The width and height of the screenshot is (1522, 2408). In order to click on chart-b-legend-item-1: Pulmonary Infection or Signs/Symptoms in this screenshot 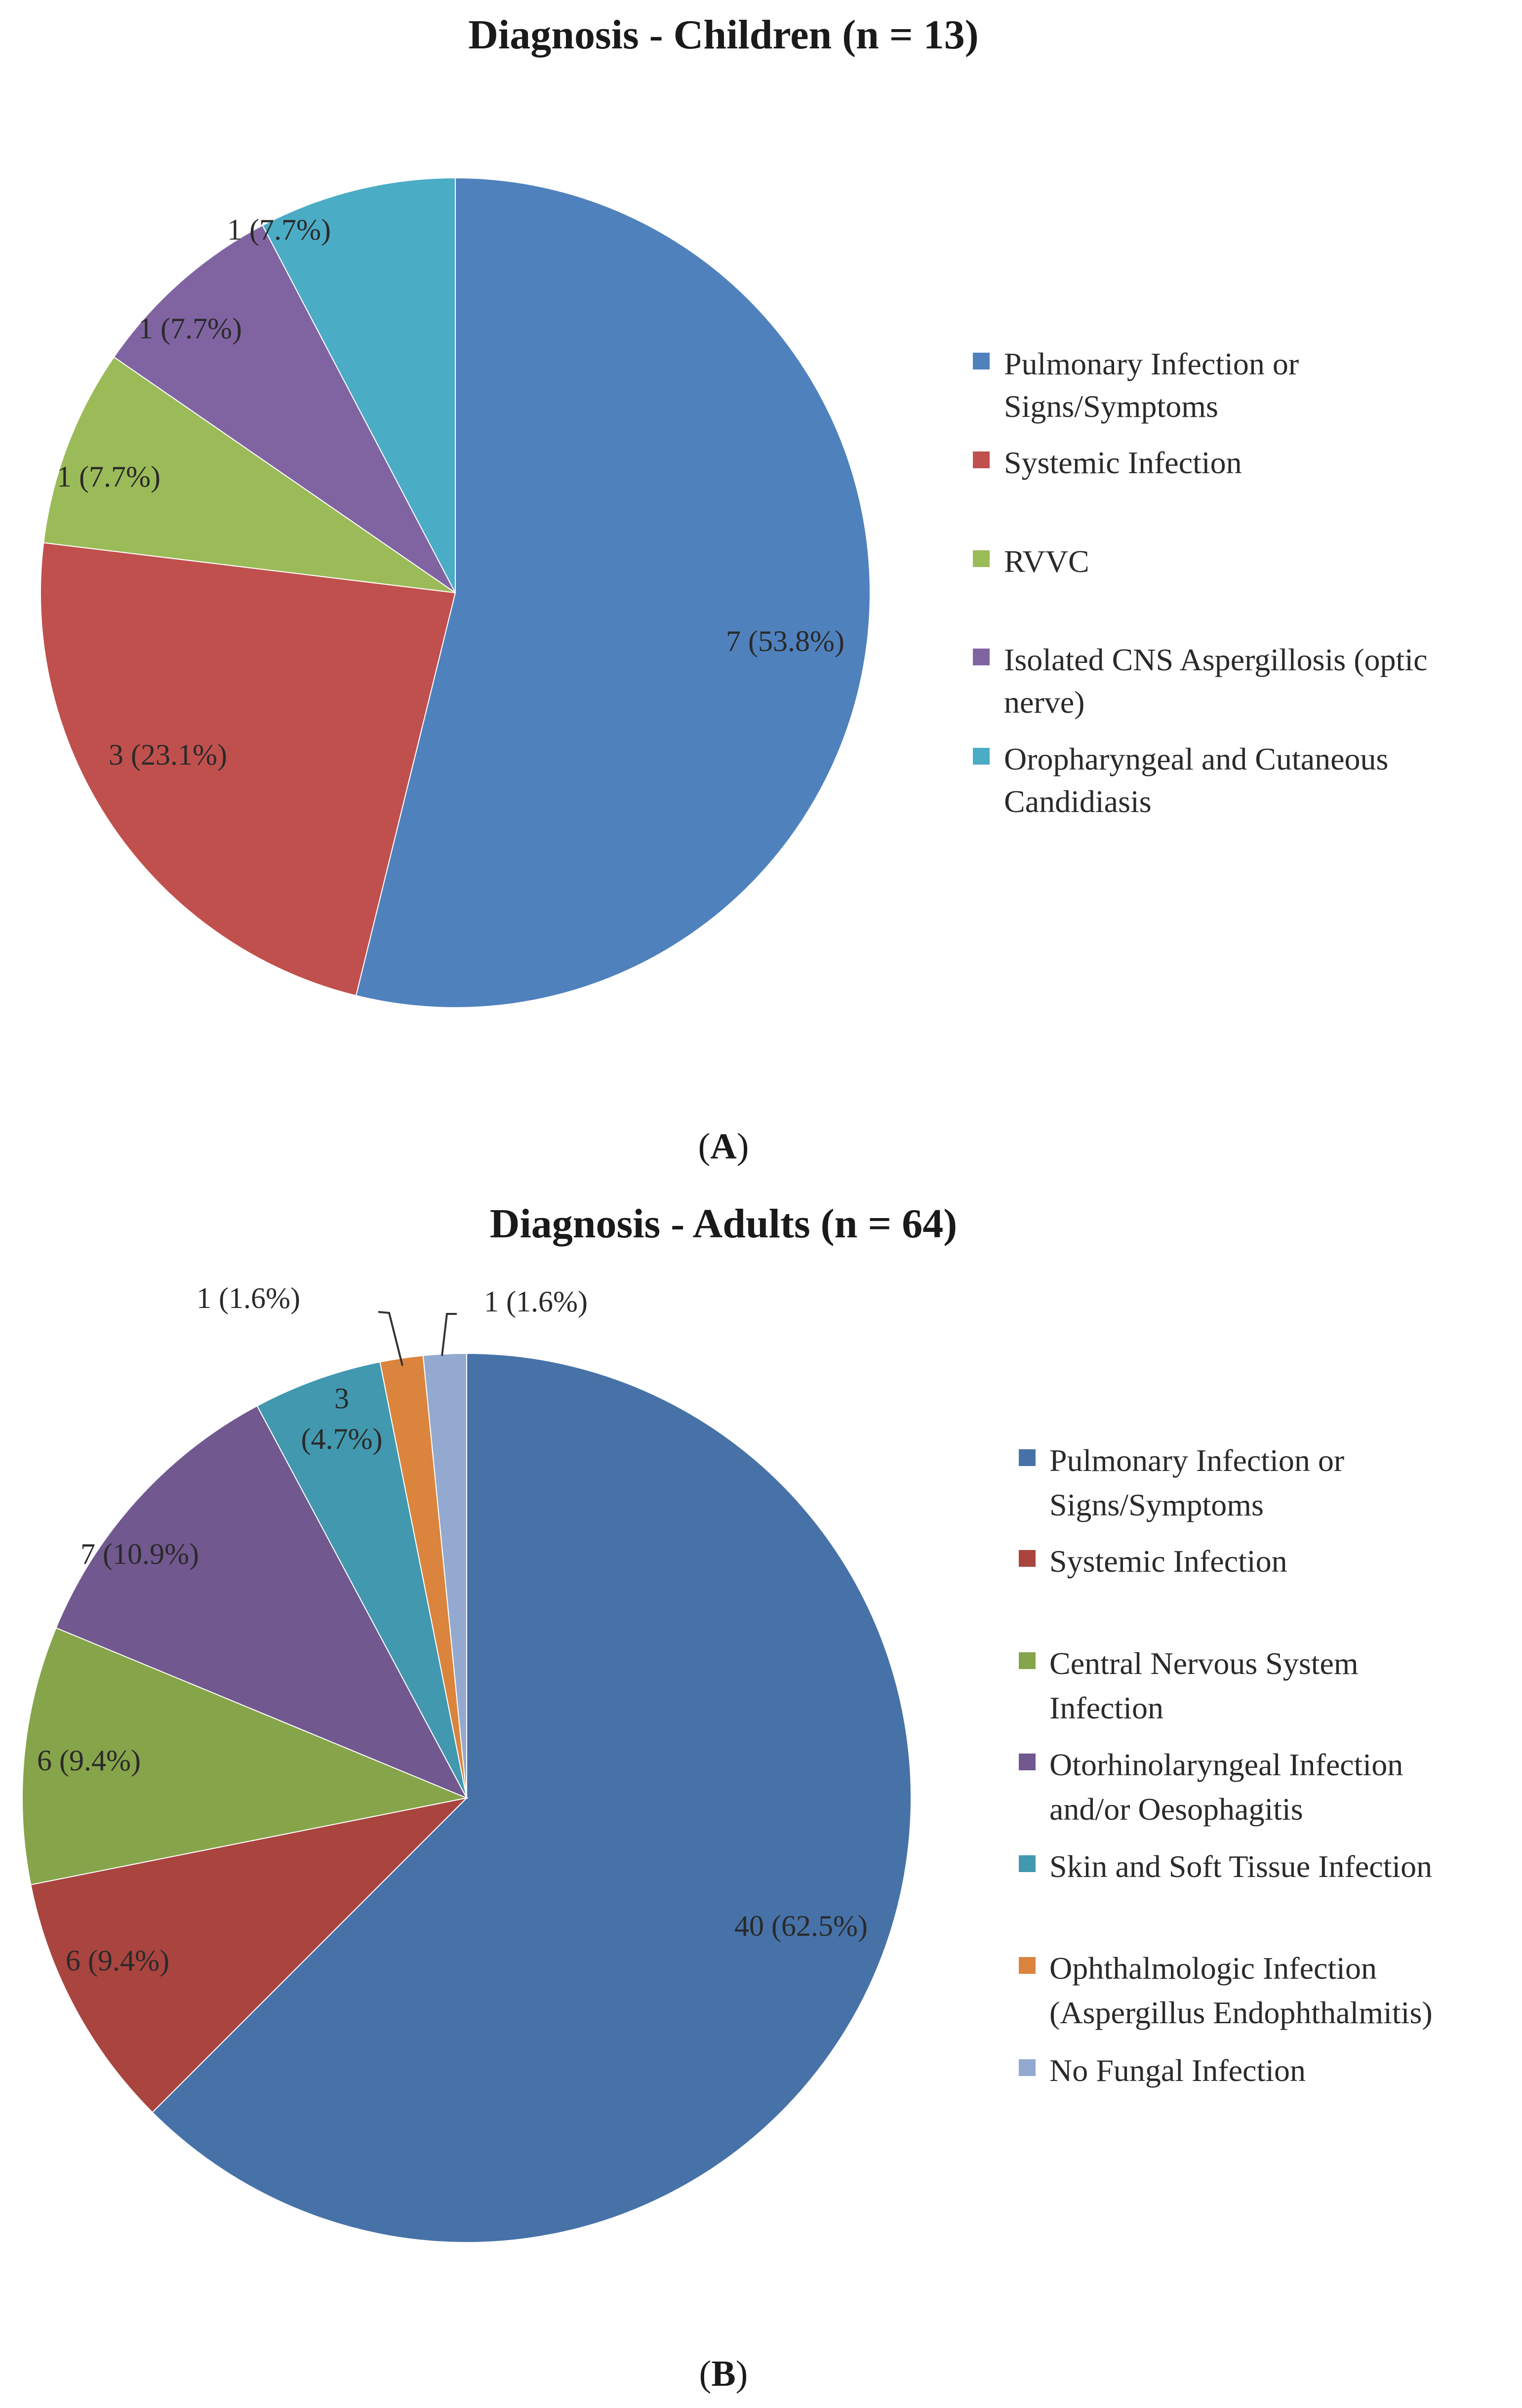, I will do `click(1181, 1483)`.